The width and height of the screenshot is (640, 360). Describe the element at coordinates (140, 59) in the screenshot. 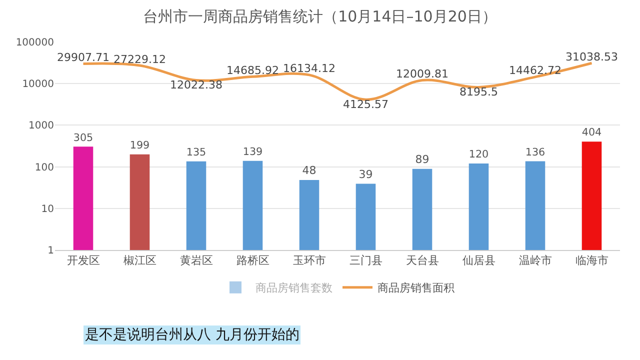

I see `data-label: 27229.12` at that location.